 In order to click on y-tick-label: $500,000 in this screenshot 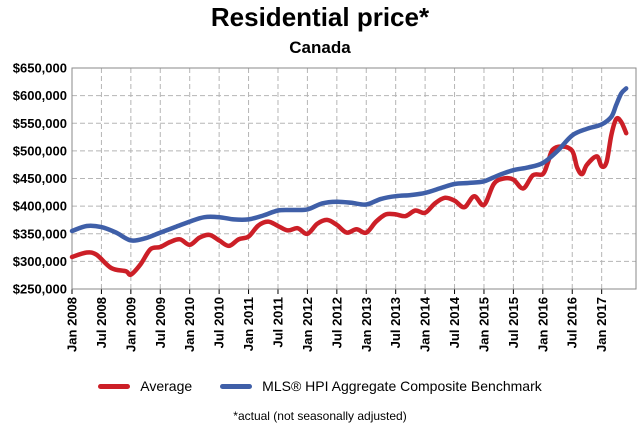, I will do `click(40, 150)`.